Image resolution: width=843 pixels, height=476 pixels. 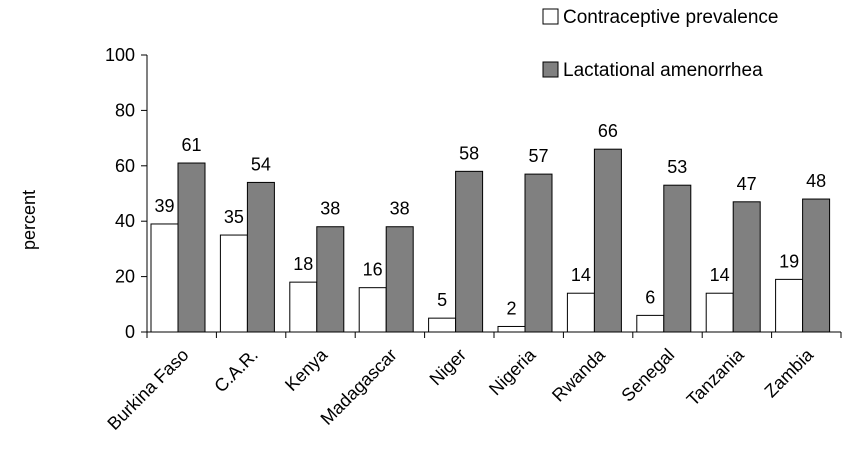 What do you see at coordinates (538, 156) in the screenshot?
I see `data-label-lactational-5: 57` at bounding box center [538, 156].